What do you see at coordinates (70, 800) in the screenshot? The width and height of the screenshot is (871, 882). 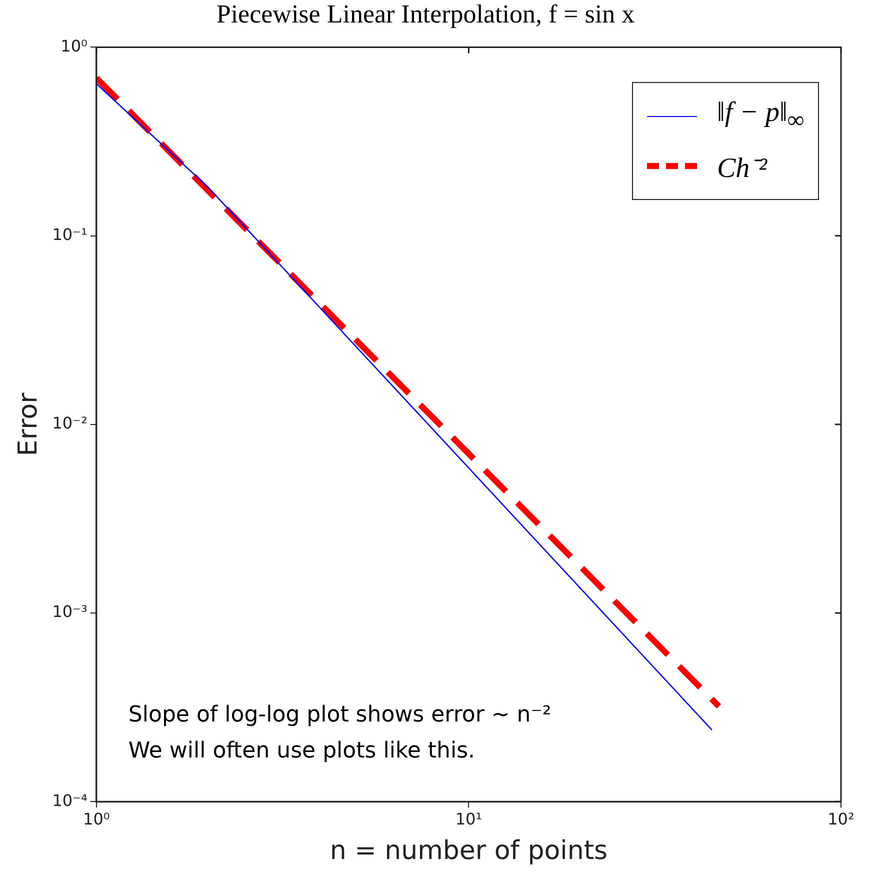 I see `y-tick-label: 10⁻⁴` at bounding box center [70, 800].